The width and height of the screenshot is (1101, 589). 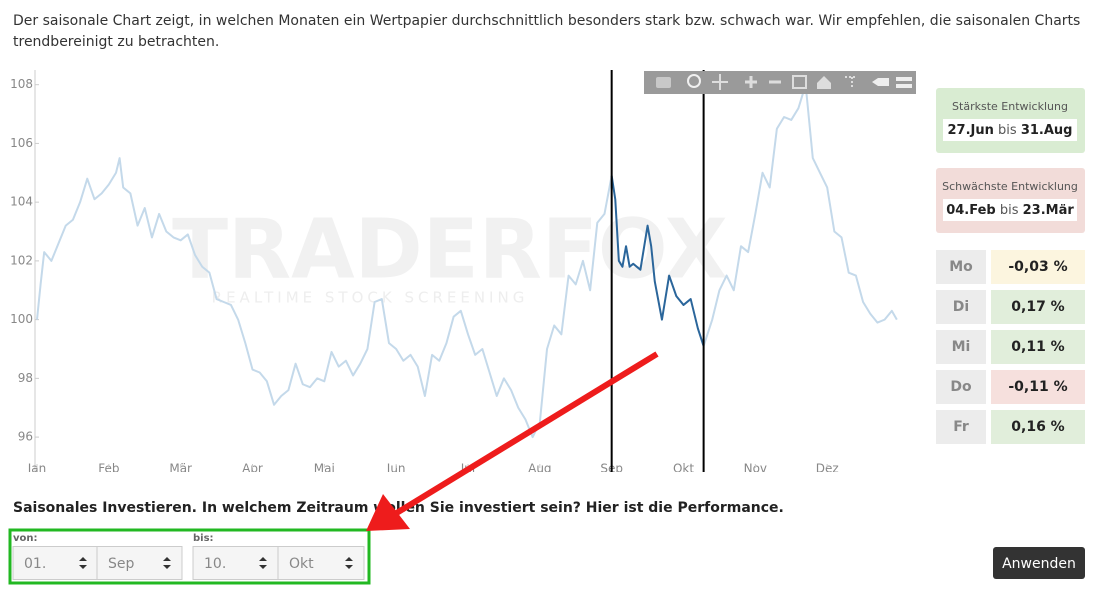 What do you see at coordinates (1049, 210) in the screenshot?
I see `date: 23.Mär` at bounding box center [1049, 210].